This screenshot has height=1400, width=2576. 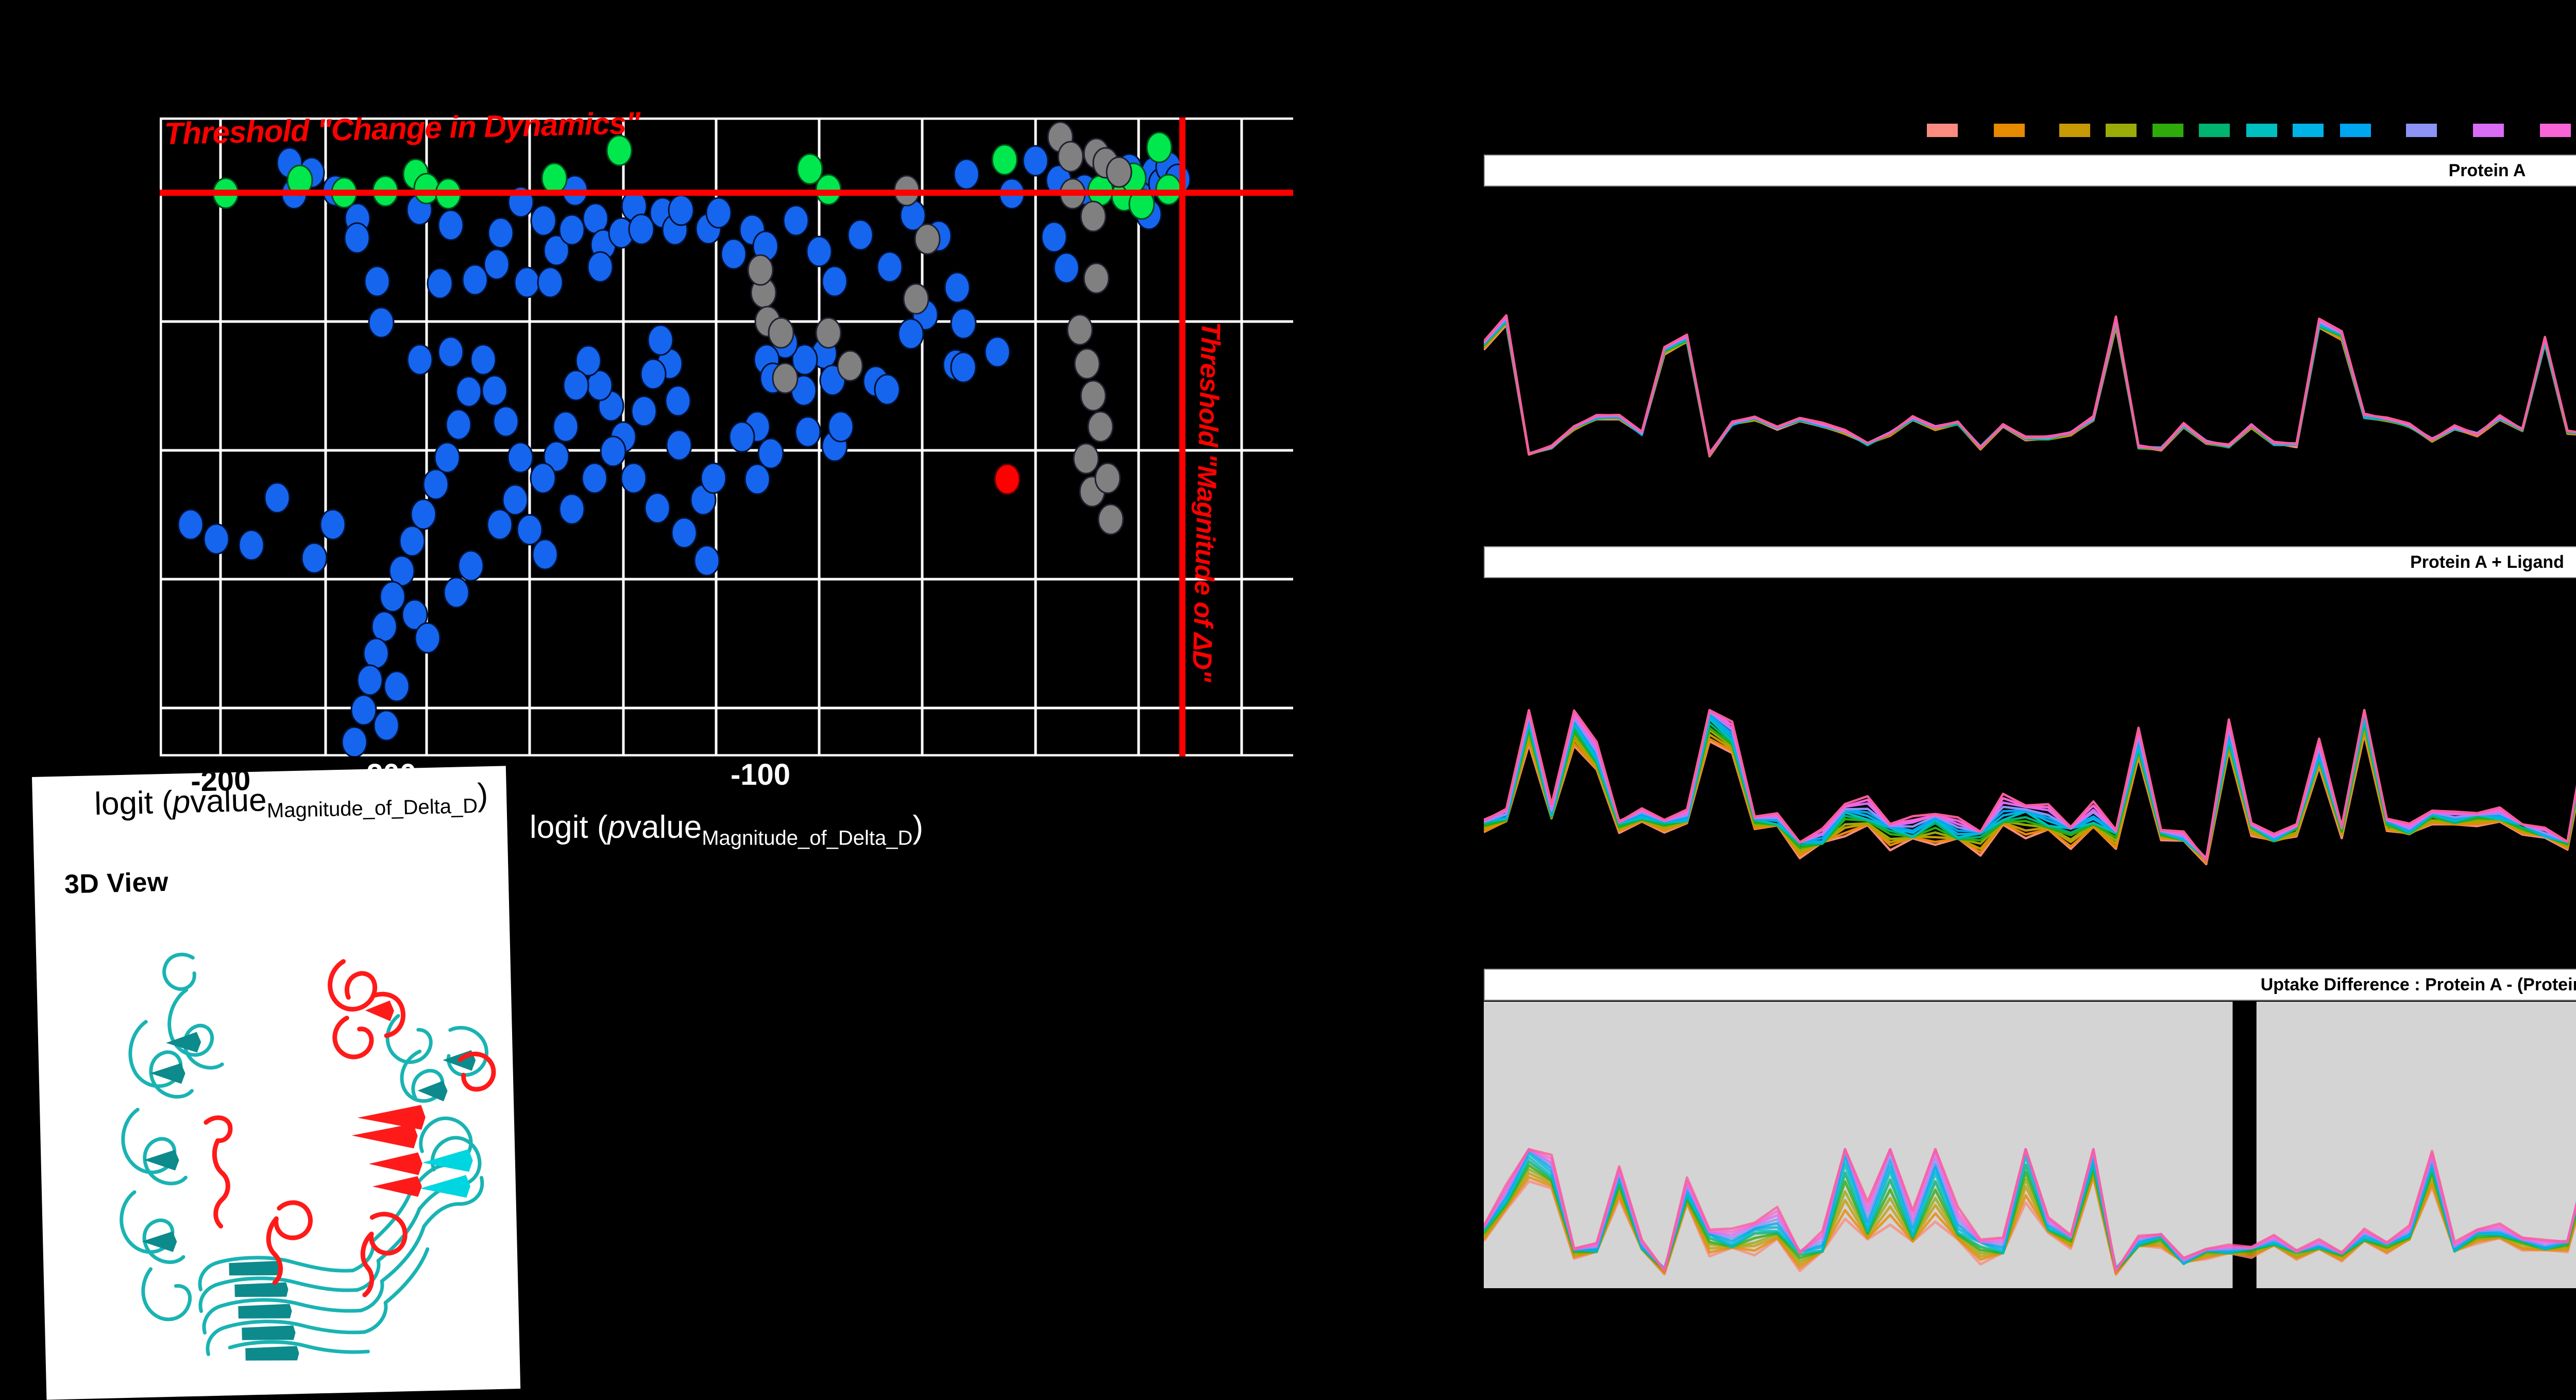 I want to click on chart-canvas-protein-a-ligand, so click(x=2030, y=732).